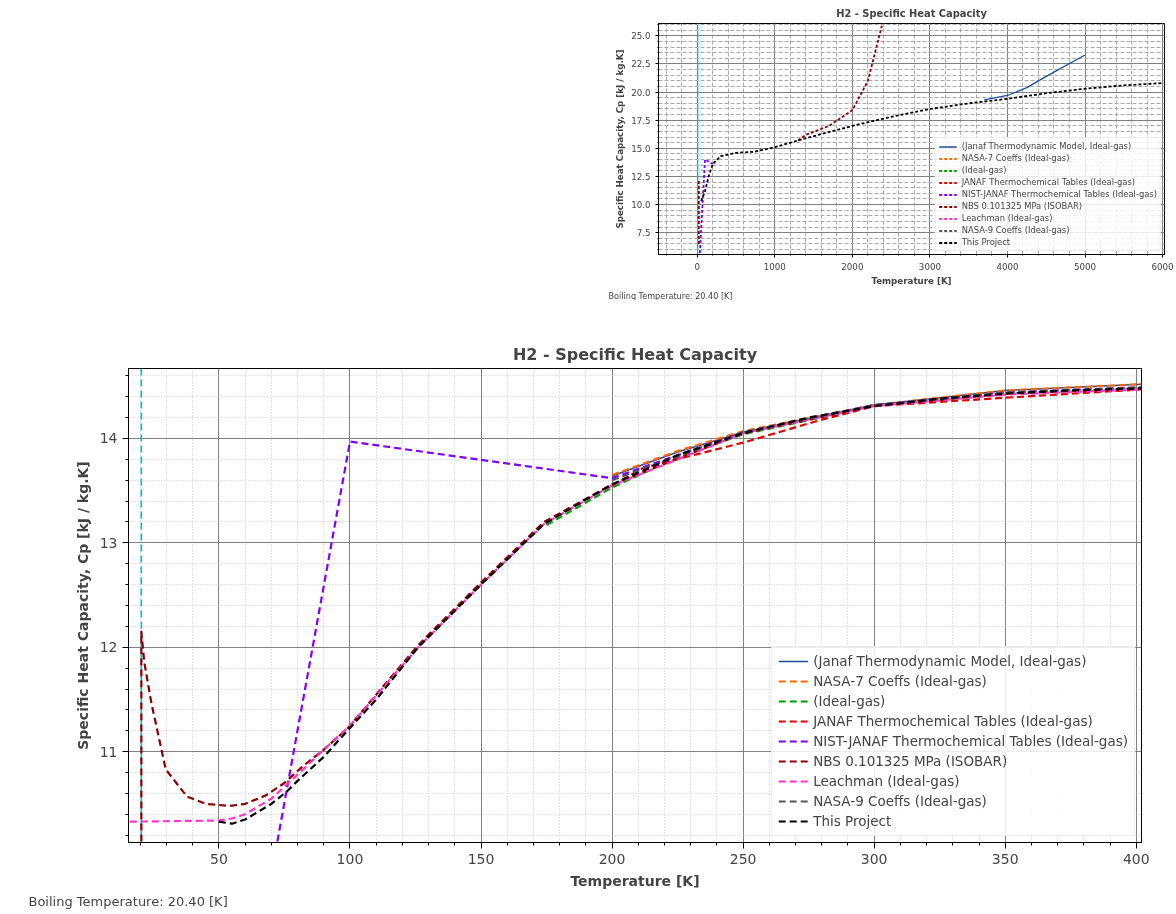 This screenshot has width=1176, height=914. I want to click on x-tick-label: 350, so click(1005, 858).